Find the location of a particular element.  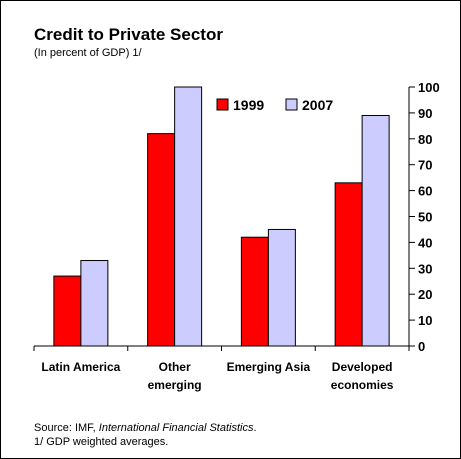

legend-swatch-2007 is located at coordinates (291, 104).